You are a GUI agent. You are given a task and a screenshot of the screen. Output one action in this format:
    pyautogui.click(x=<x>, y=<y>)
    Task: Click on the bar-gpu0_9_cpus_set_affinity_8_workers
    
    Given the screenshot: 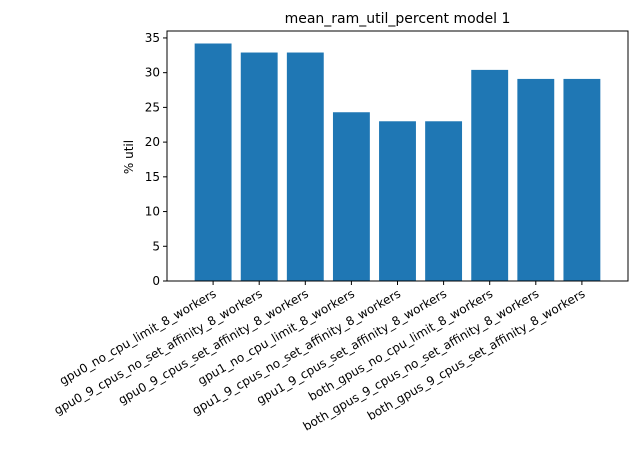 What is the action you would take?
    pyautogui.click(x=305, y=167)
    